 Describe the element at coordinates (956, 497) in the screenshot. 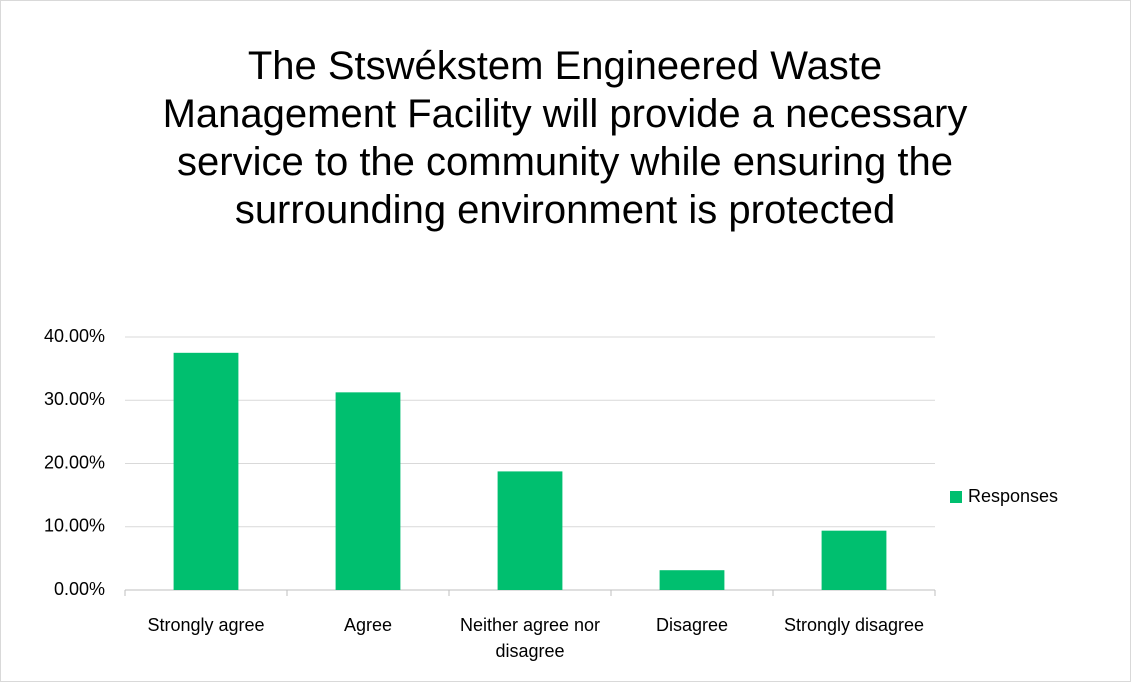

I see `legend-swatch` at that location.